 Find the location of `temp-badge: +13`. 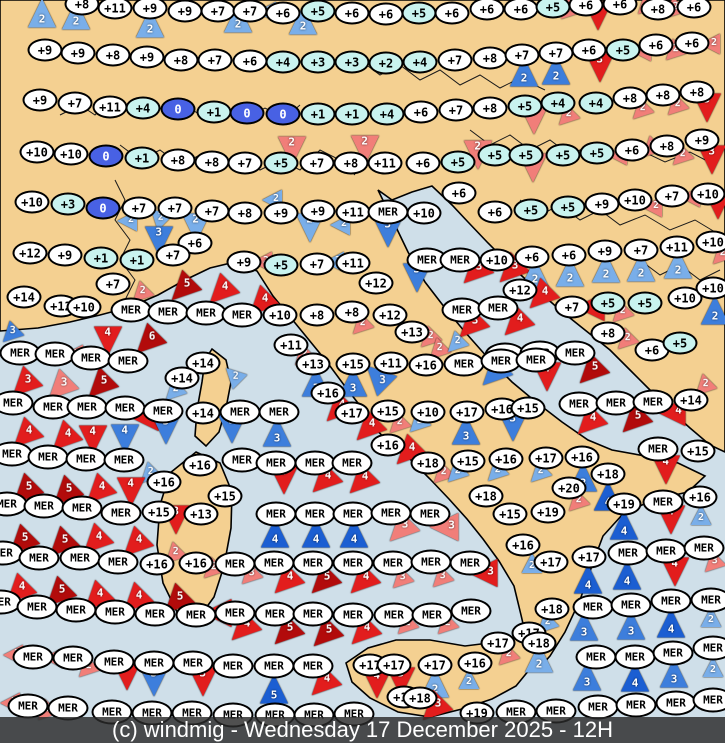

temp-badge: +13 is located at coordinates (313, 364).